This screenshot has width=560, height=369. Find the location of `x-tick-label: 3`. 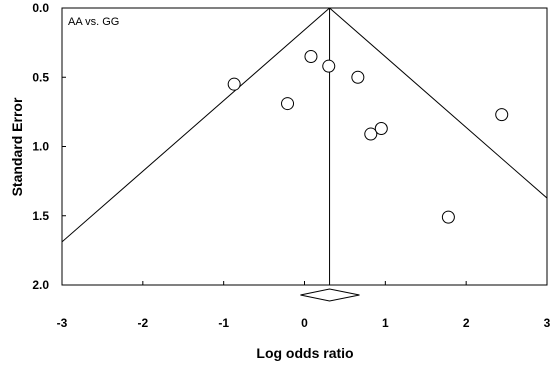

x-tick-label: 3 is located at coordinates (547, 323).